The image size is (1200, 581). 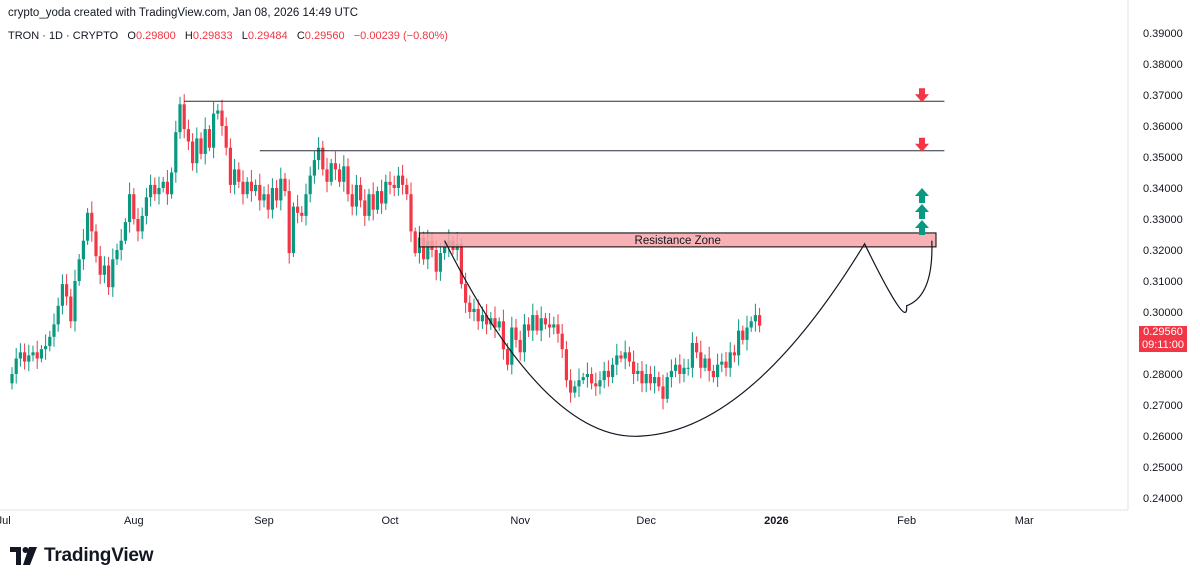 I want to click on y-tick-label: 0.24000, so click(x=1163, y=499).